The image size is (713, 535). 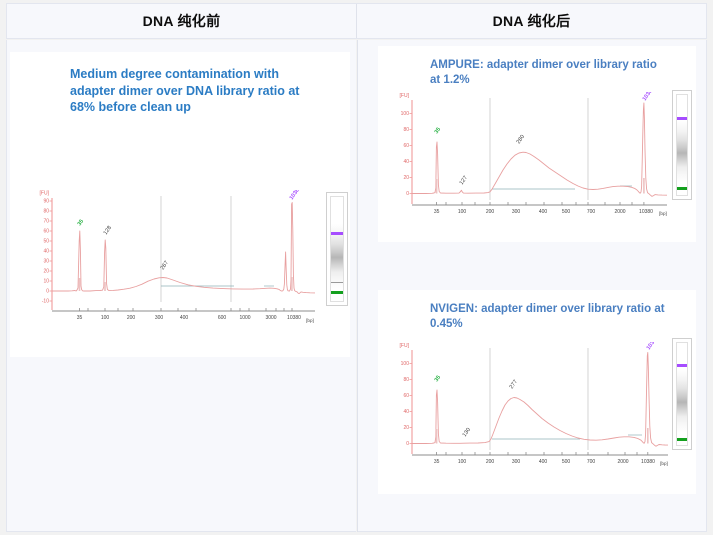 I want to click on header-divider, so click(x=356, y=21).